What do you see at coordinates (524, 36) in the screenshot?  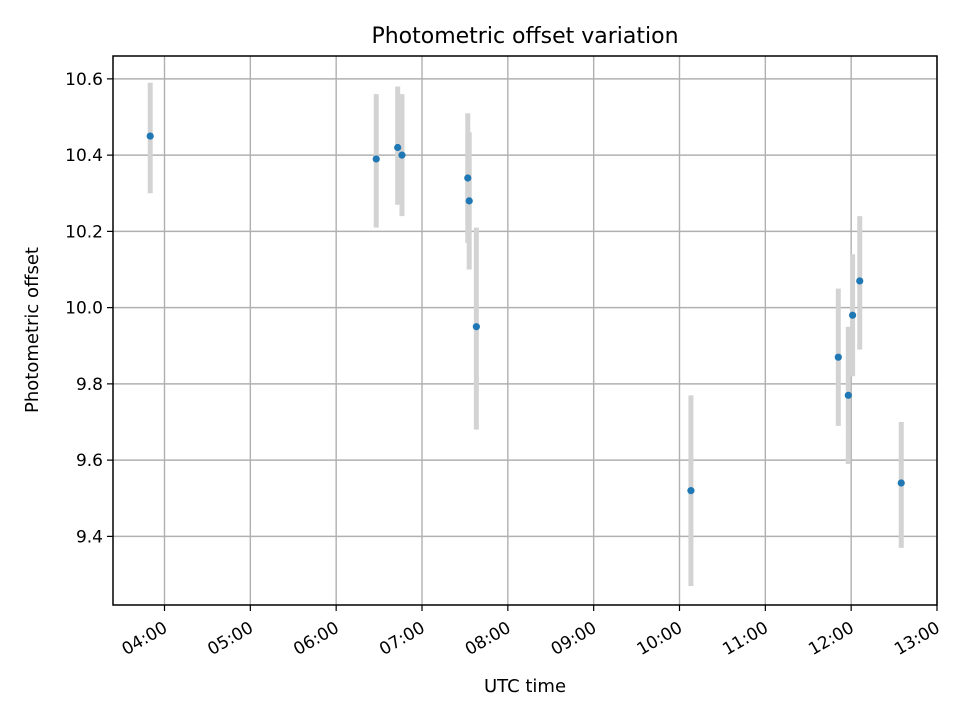 I see `chart-title: Photometric offset variation` at bounding box center [524, 36].